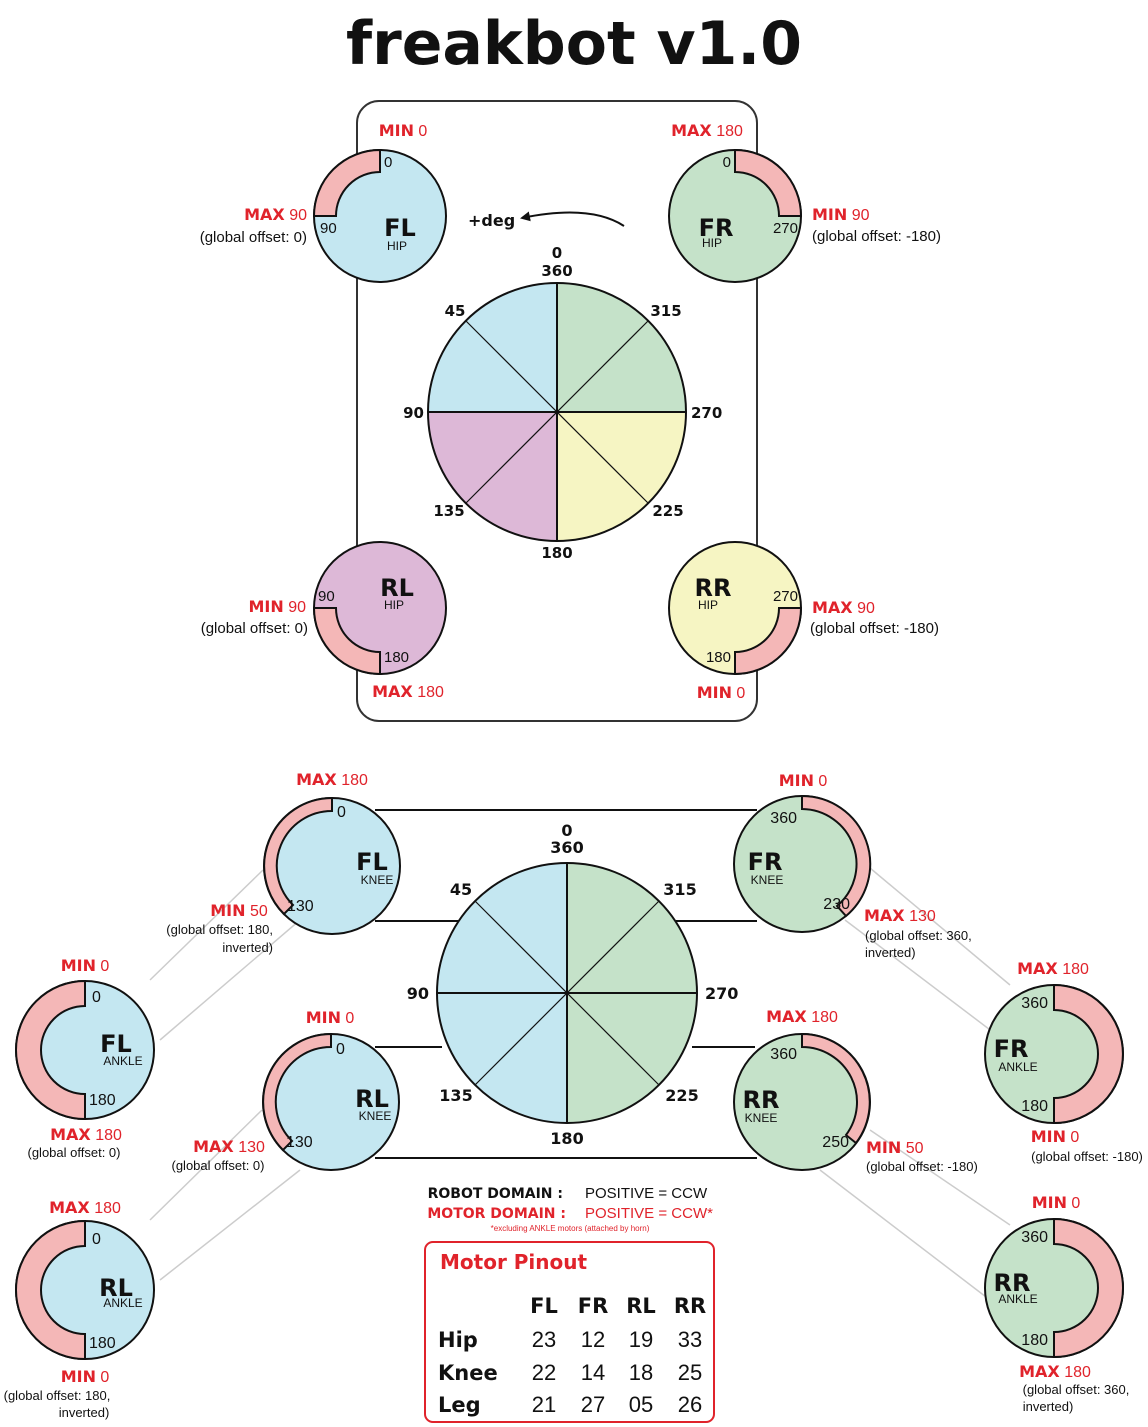  What do you see at coordinates (86, 1134) in the screenshot?
I see `fl-ankle-bottom-limit: MAX 180` at bounding box center [86, 1134].